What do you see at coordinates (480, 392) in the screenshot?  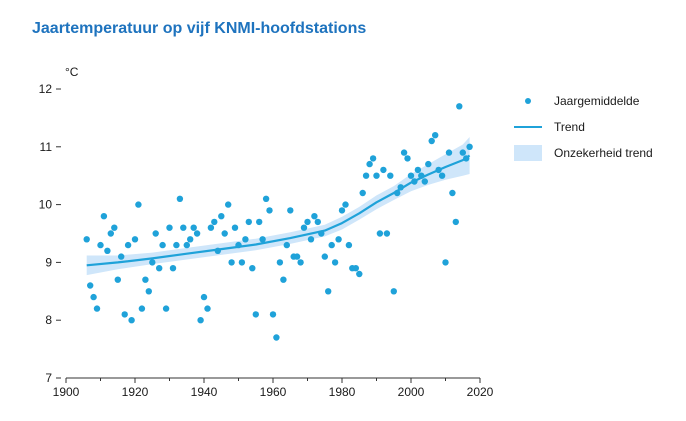 I see `x-tick-label: 2020` at bounding box center [480, 392].